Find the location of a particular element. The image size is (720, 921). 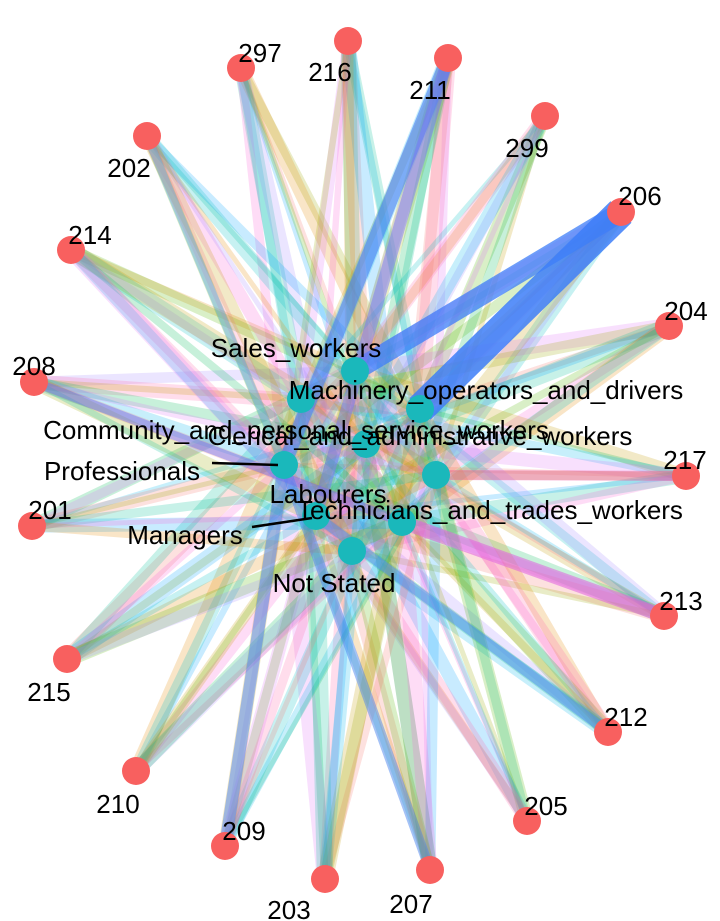

outer-label-206: 206 is located at coordinates (639, 196).